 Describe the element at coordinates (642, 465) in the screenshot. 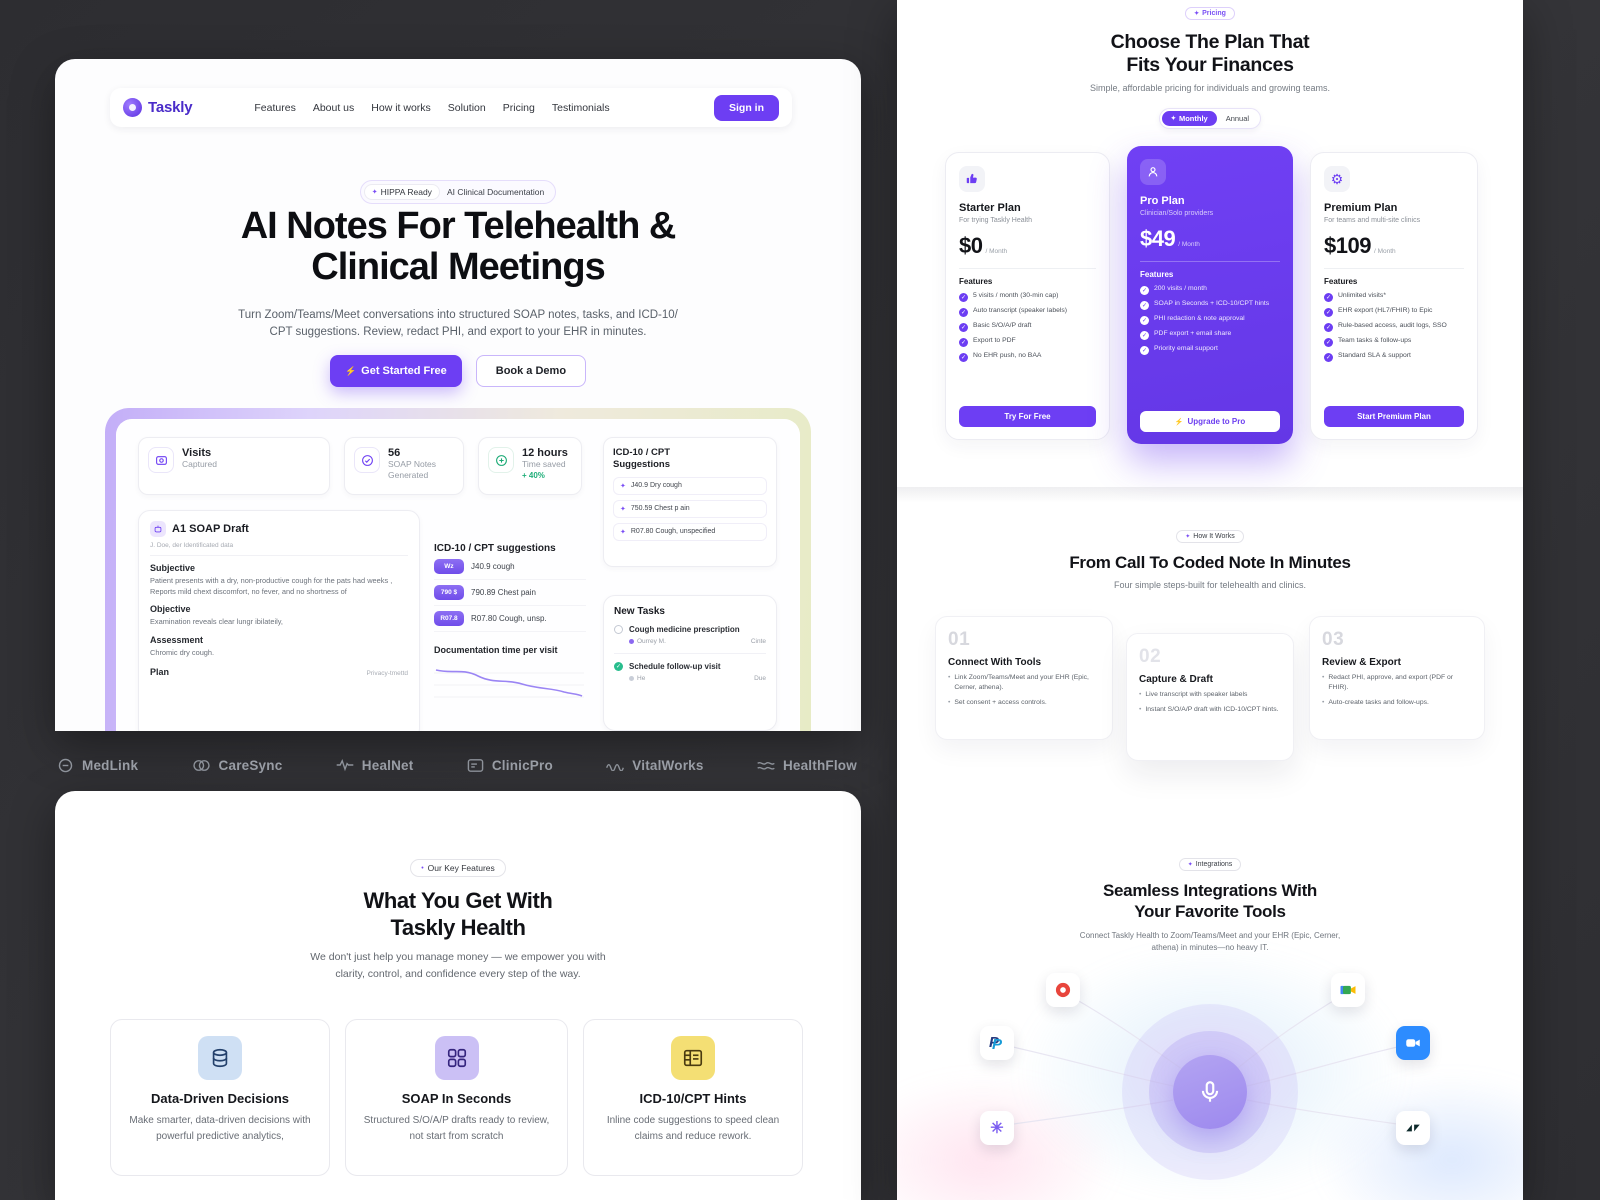

I see `icd-title-line2: Suggestions` at that location.